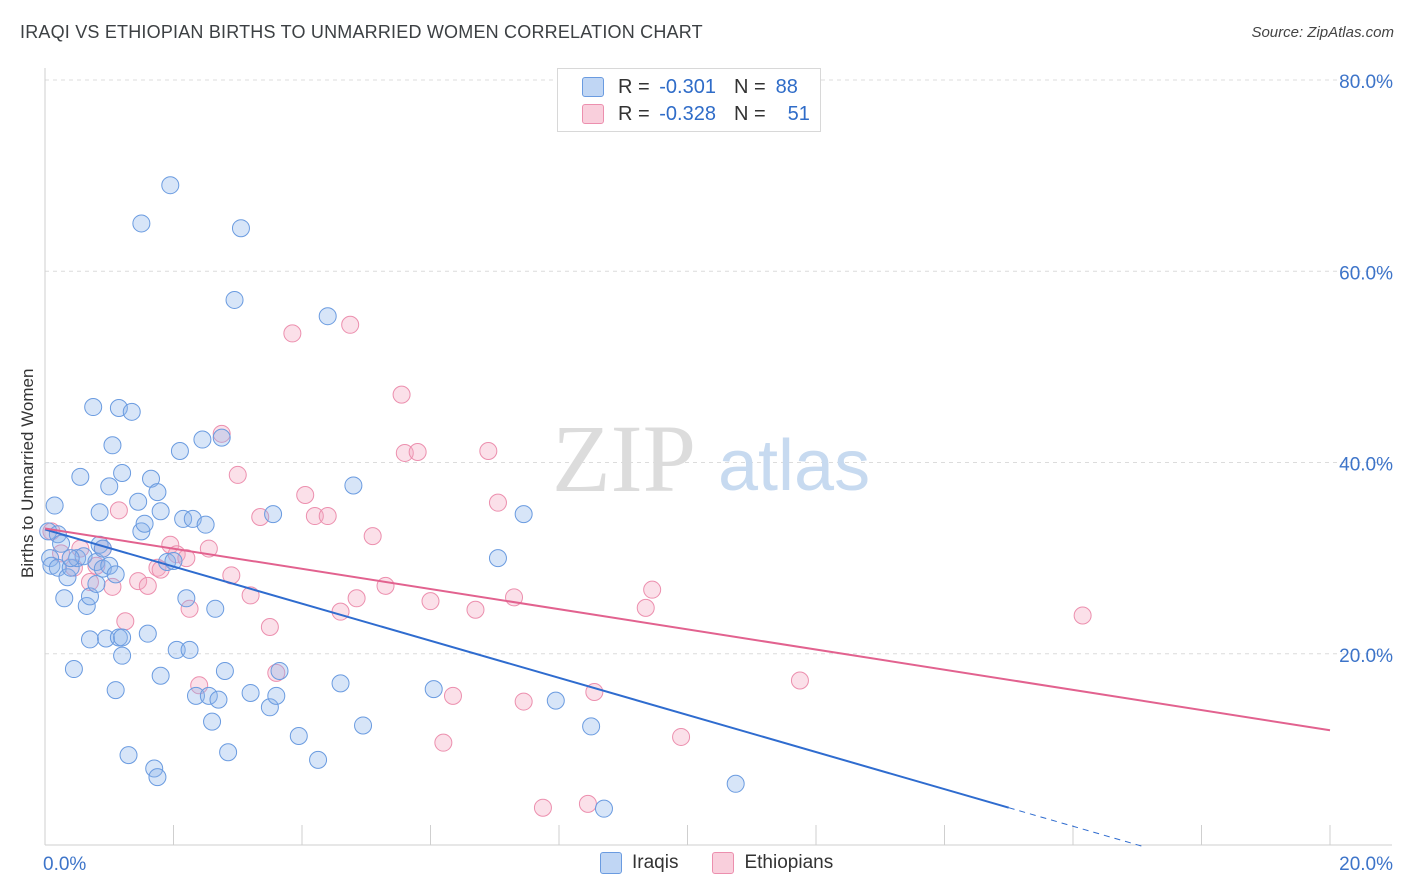  Describe the element at coordinates (634, 86) in the screenshot. I see `legend-r-label: R =` at that location.